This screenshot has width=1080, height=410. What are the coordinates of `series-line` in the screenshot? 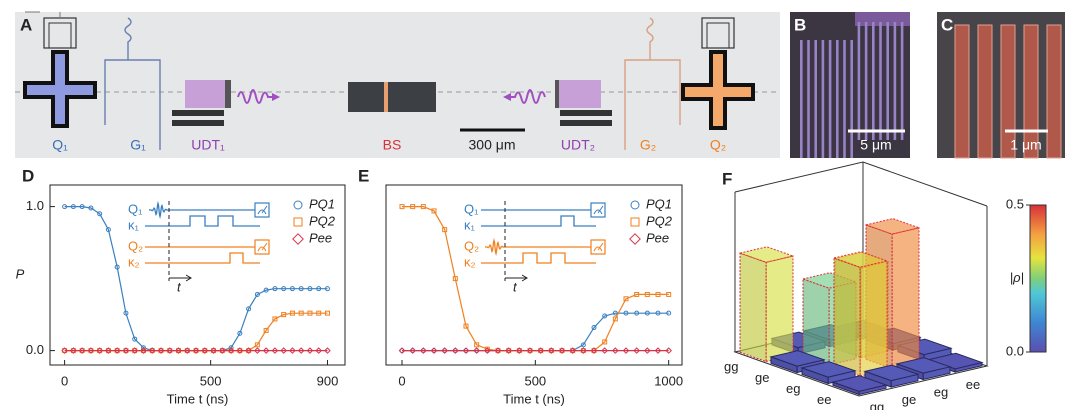 It's located at (535, 279).